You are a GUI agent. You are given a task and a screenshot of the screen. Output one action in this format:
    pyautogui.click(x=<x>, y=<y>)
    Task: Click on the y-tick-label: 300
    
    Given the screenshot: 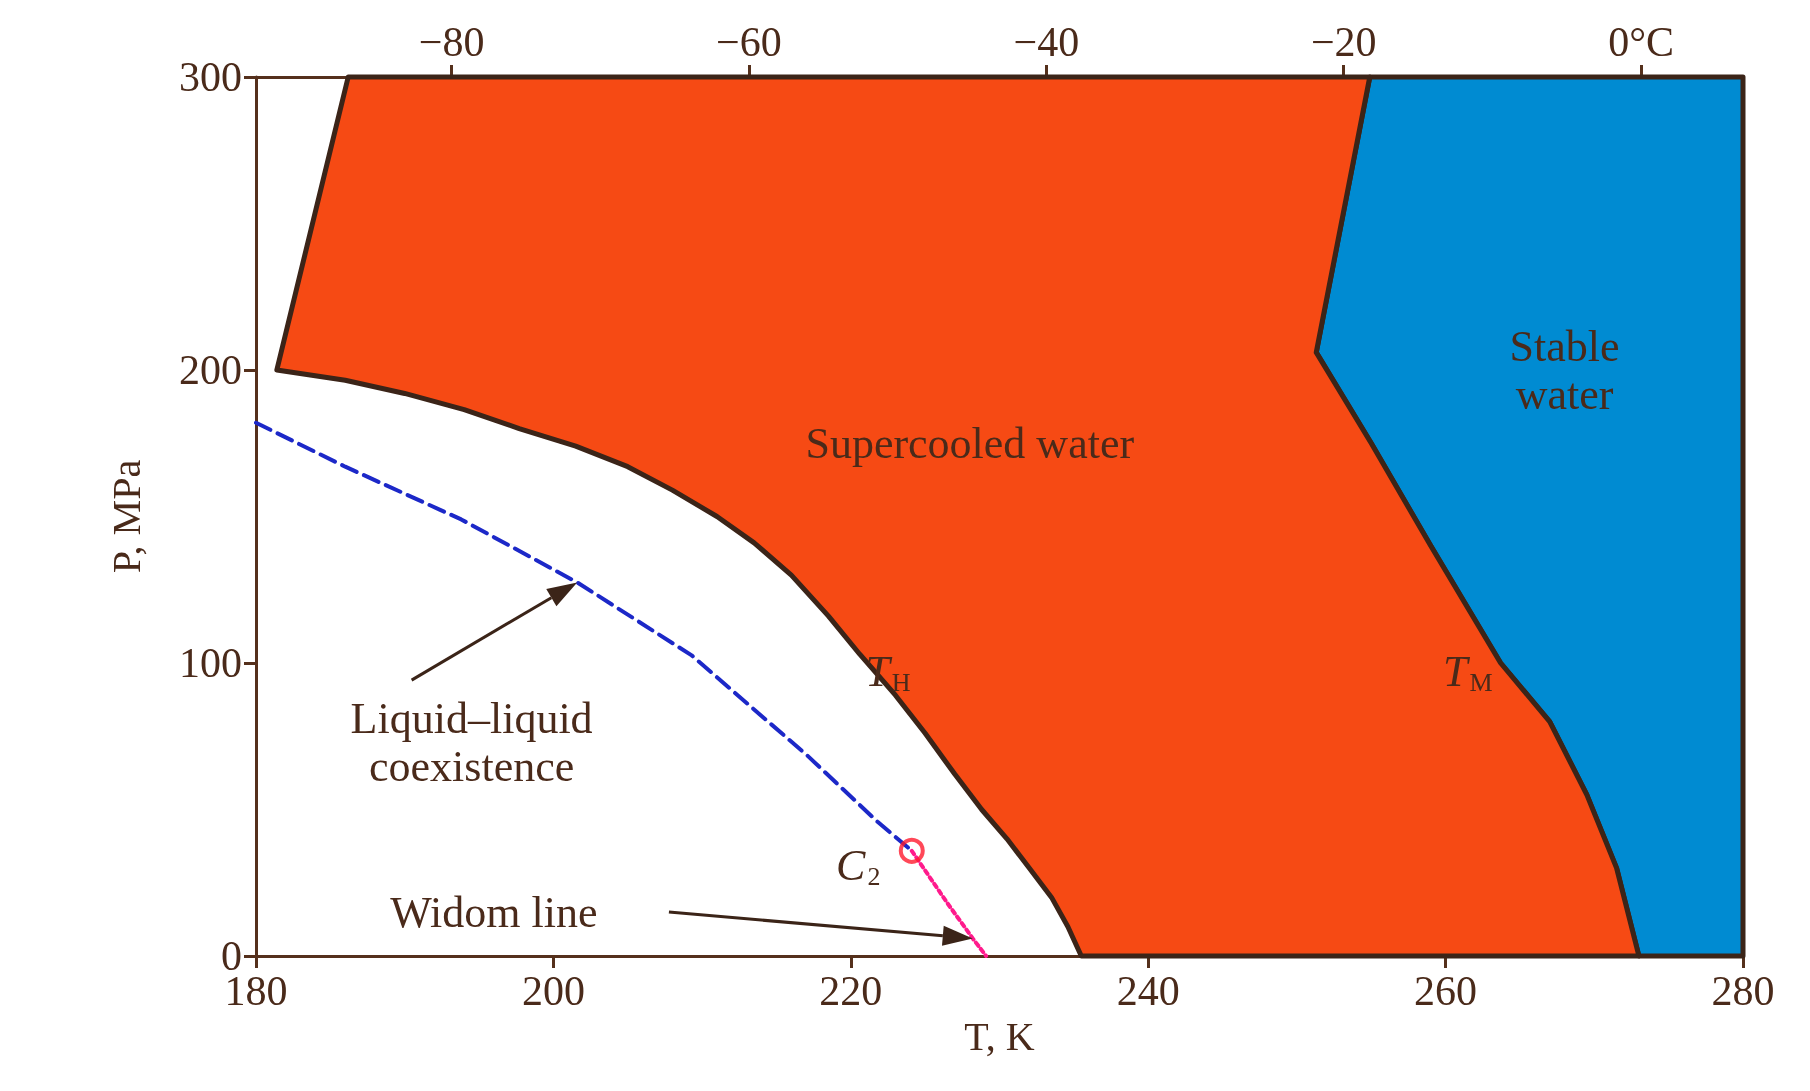 What is the action you would take?
    pyautogui.click(x=210, y=77)
    